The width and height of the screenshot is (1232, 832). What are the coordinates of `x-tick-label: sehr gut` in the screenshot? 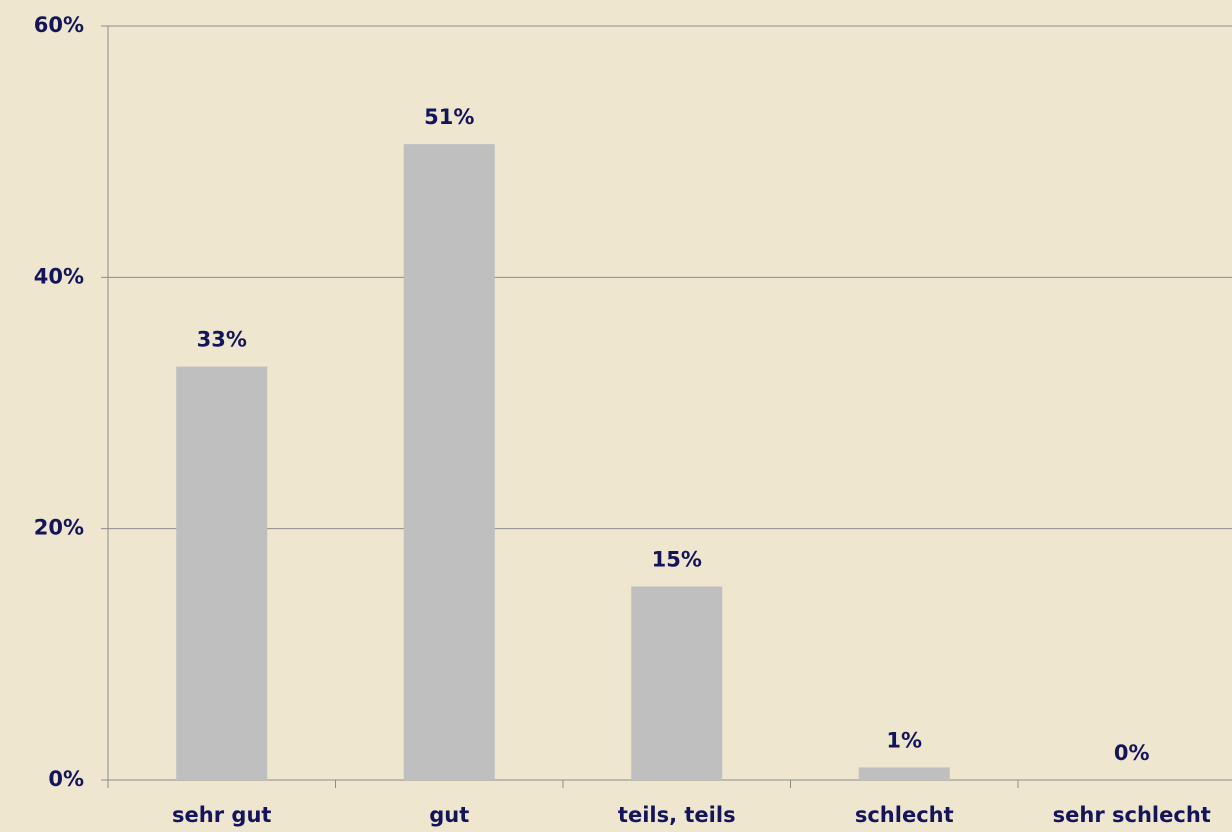 It's located at (221, 815).